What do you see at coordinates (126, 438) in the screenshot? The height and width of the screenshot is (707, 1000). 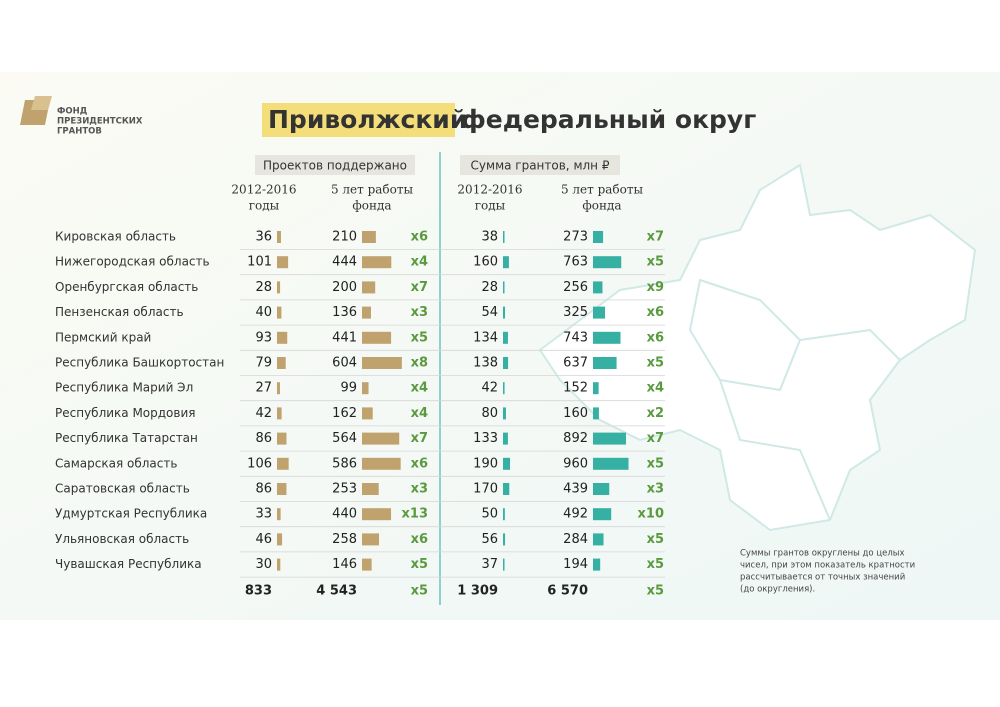 I see `region-name: Республика Татарстан` at bounding box center [126, 438].